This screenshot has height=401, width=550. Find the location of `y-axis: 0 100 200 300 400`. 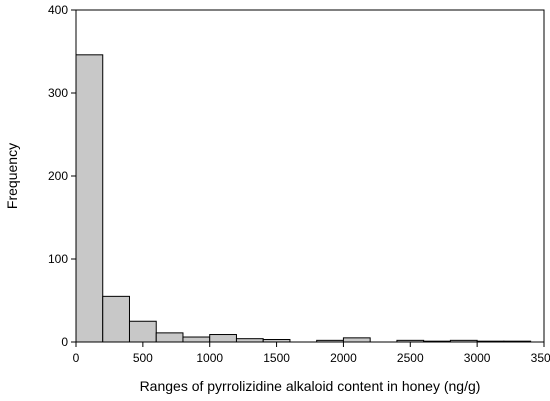

y-axis: 0 100 200 300 400 is located at coordinates (62, 176).